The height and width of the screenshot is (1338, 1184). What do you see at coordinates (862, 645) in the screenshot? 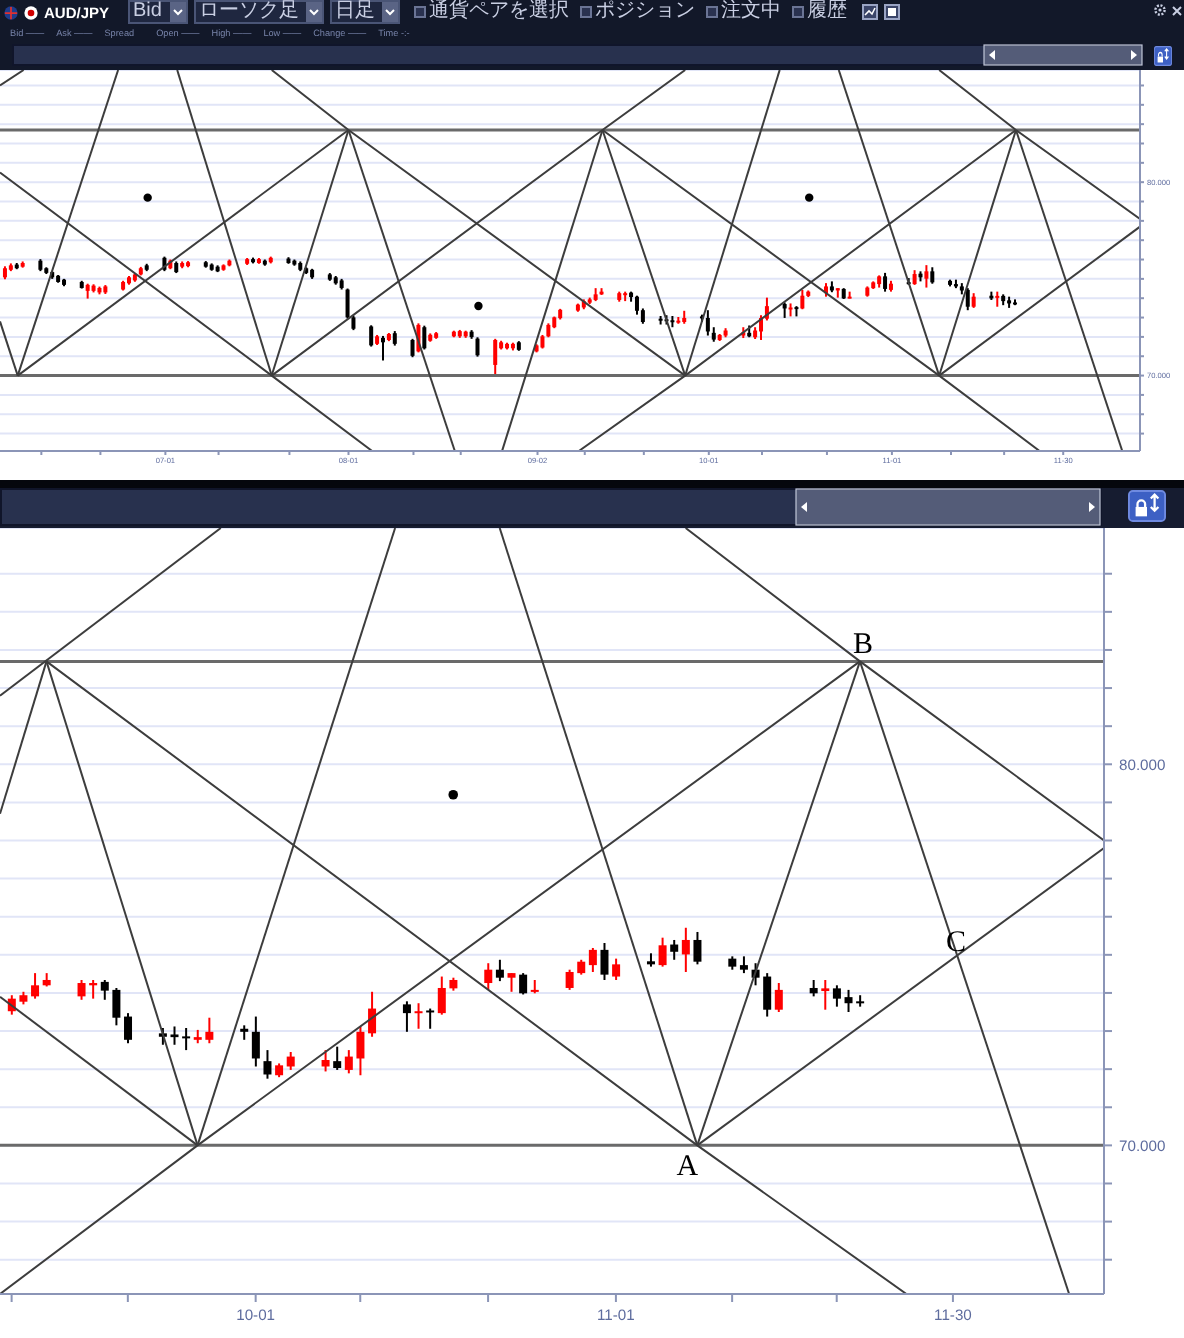
I see `annotation: B` at bounding box center [862, 645].